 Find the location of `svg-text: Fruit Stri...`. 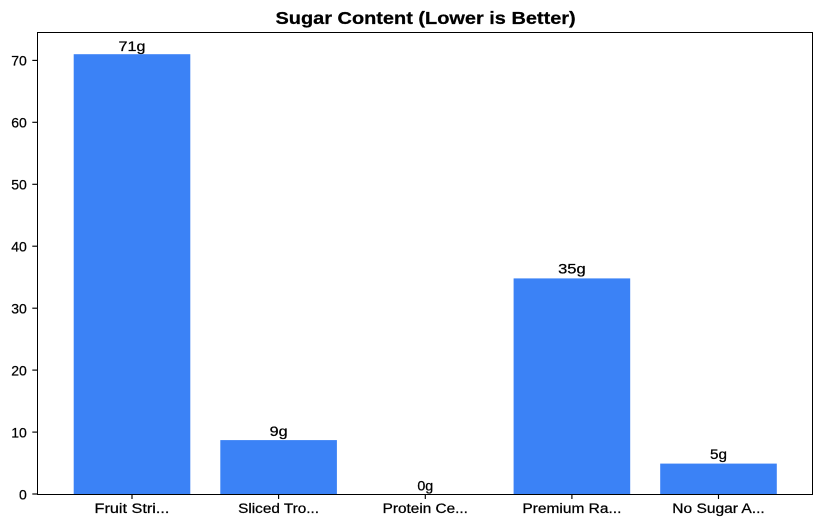

svg-text: Fruit Stri... is located at coordinates (132, 508).